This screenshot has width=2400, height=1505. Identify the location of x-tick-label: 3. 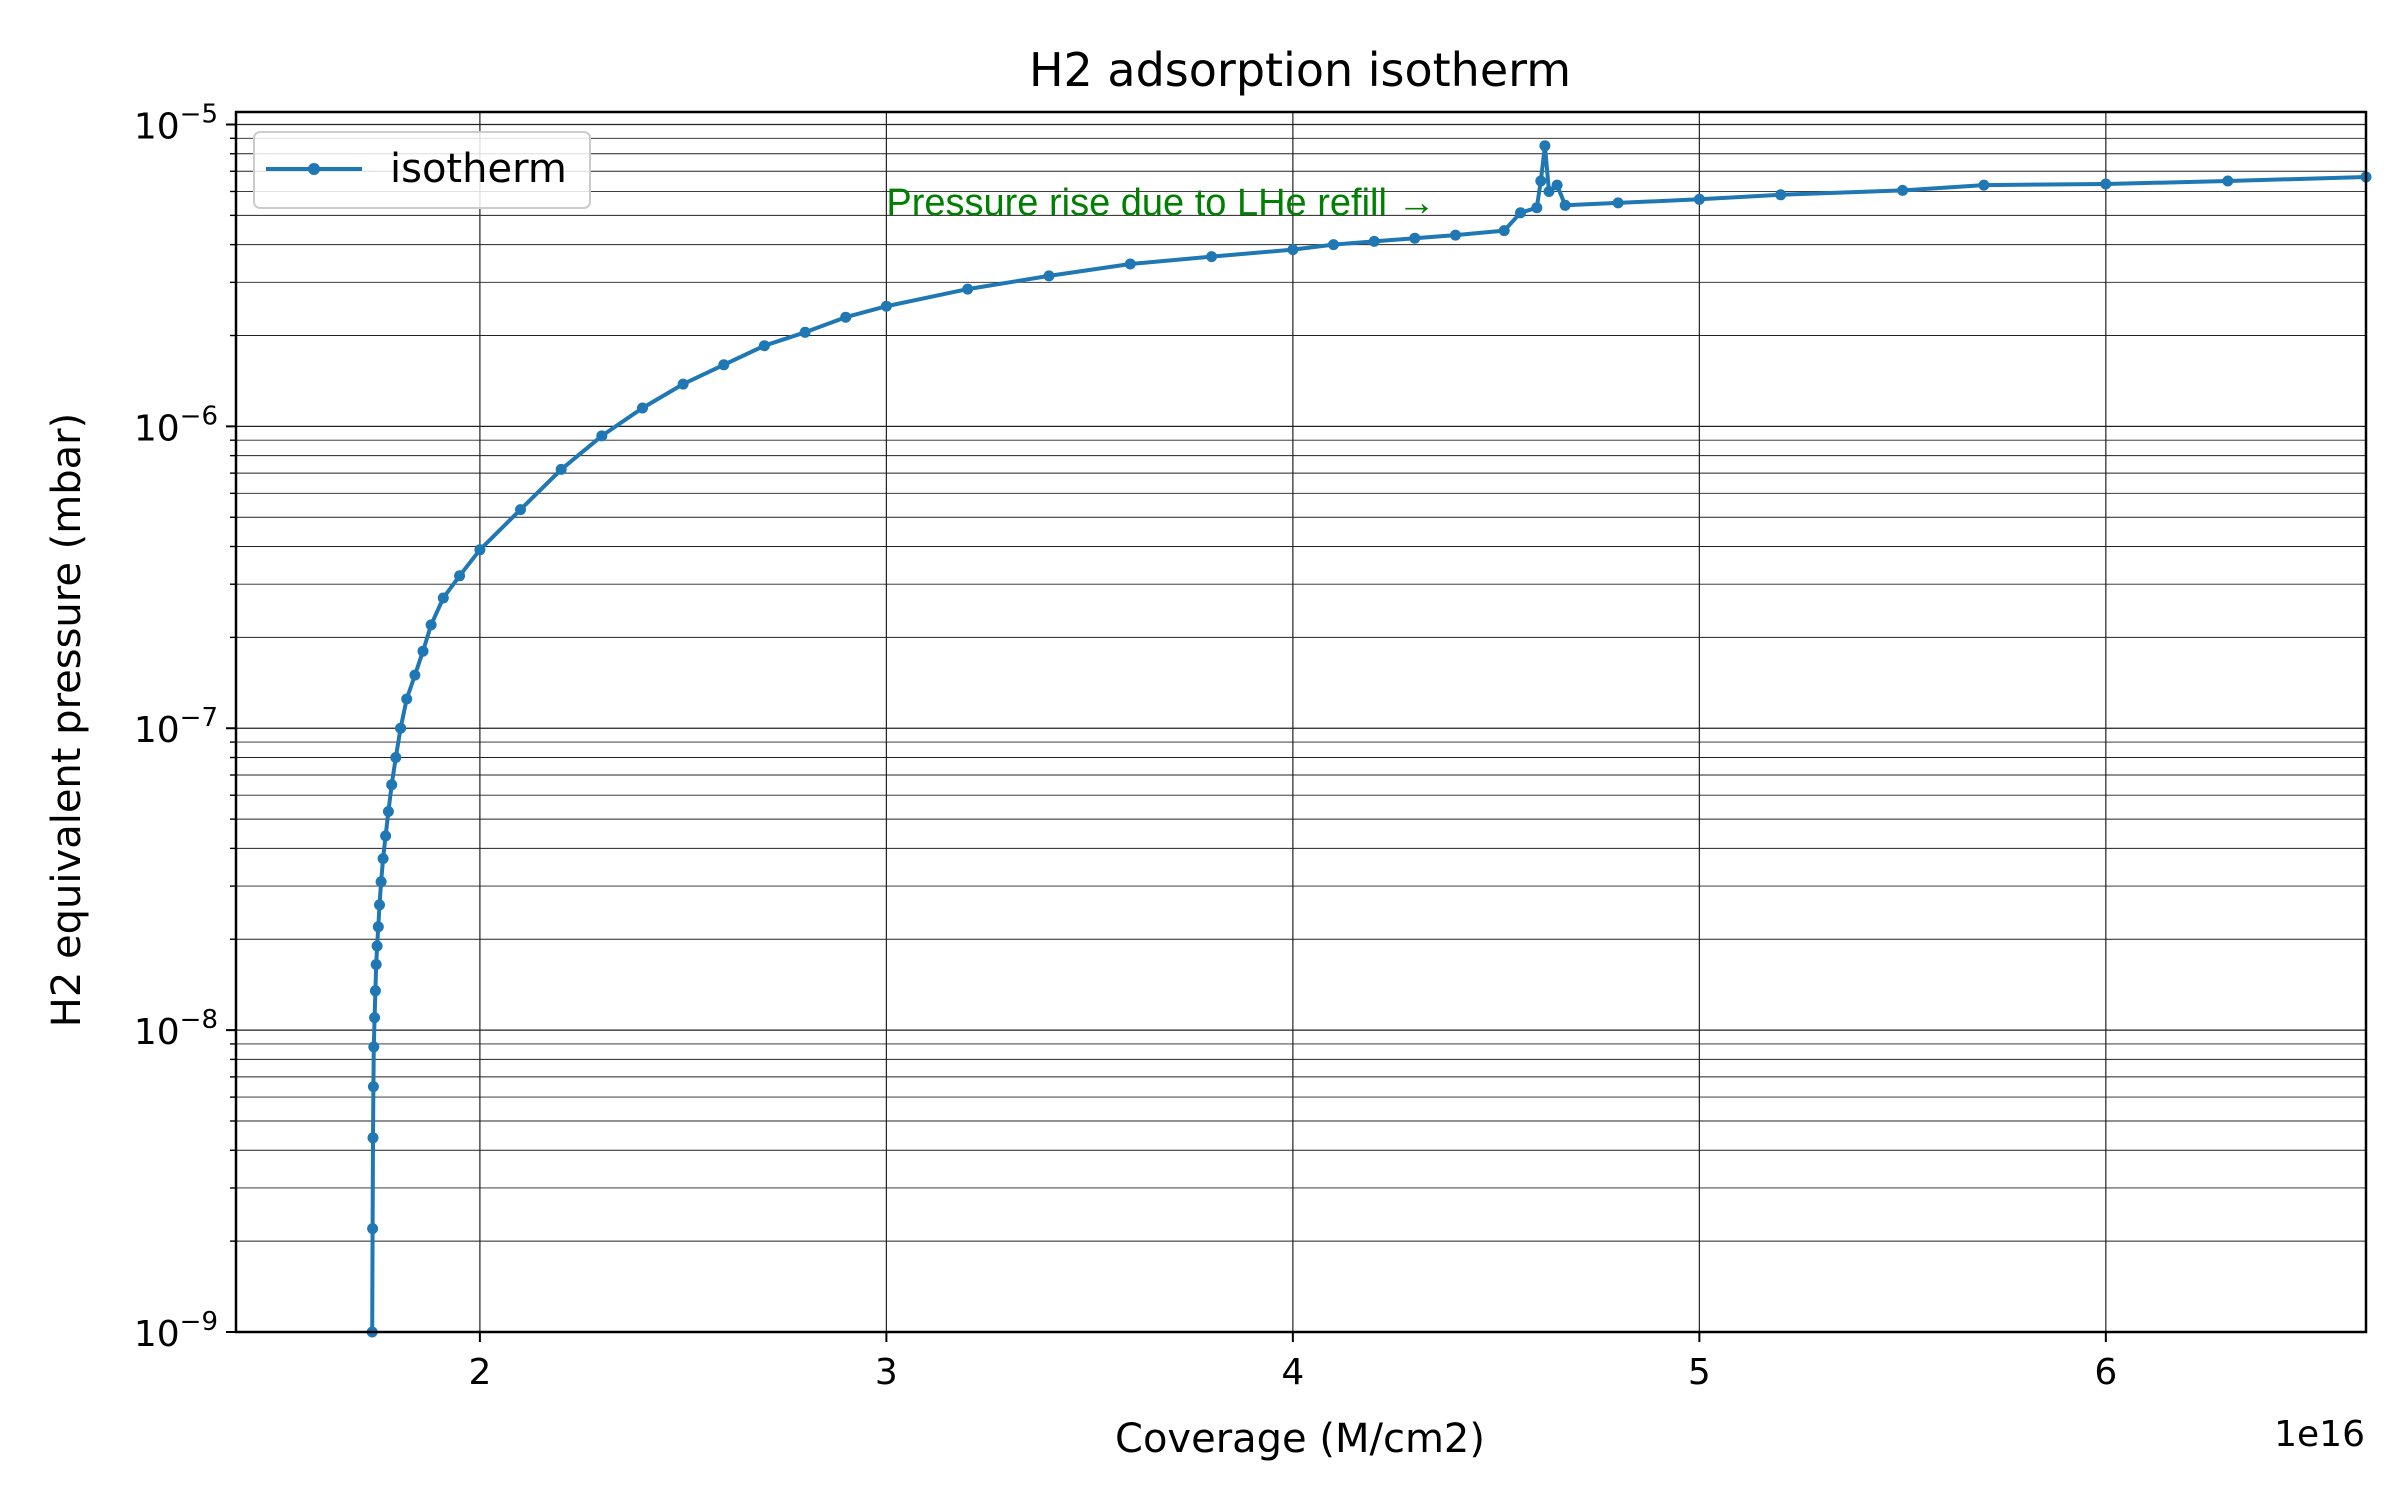
(886, 1372).